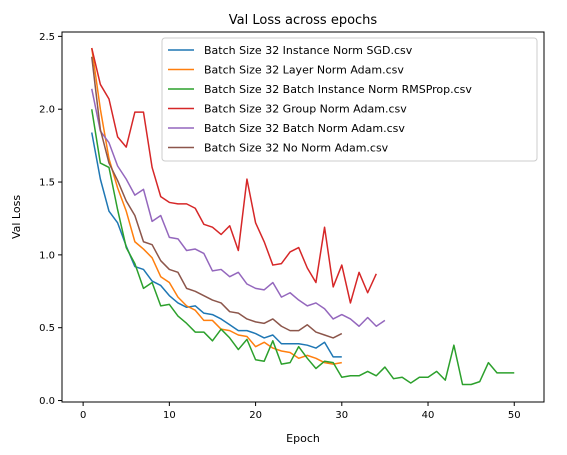 This screenshot has width=567, height=455. I want to click on x-tick-label: 30, so click(341, 415).